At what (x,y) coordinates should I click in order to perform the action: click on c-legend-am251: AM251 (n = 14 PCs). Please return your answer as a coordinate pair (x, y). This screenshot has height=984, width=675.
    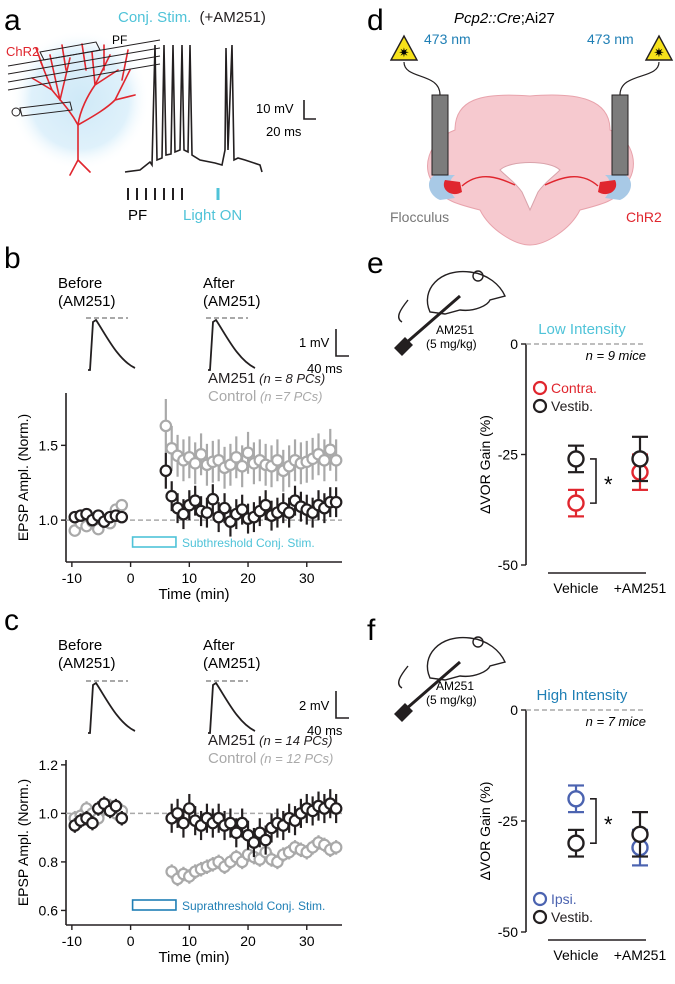
    Looking at the image, I should click on (270, 740).